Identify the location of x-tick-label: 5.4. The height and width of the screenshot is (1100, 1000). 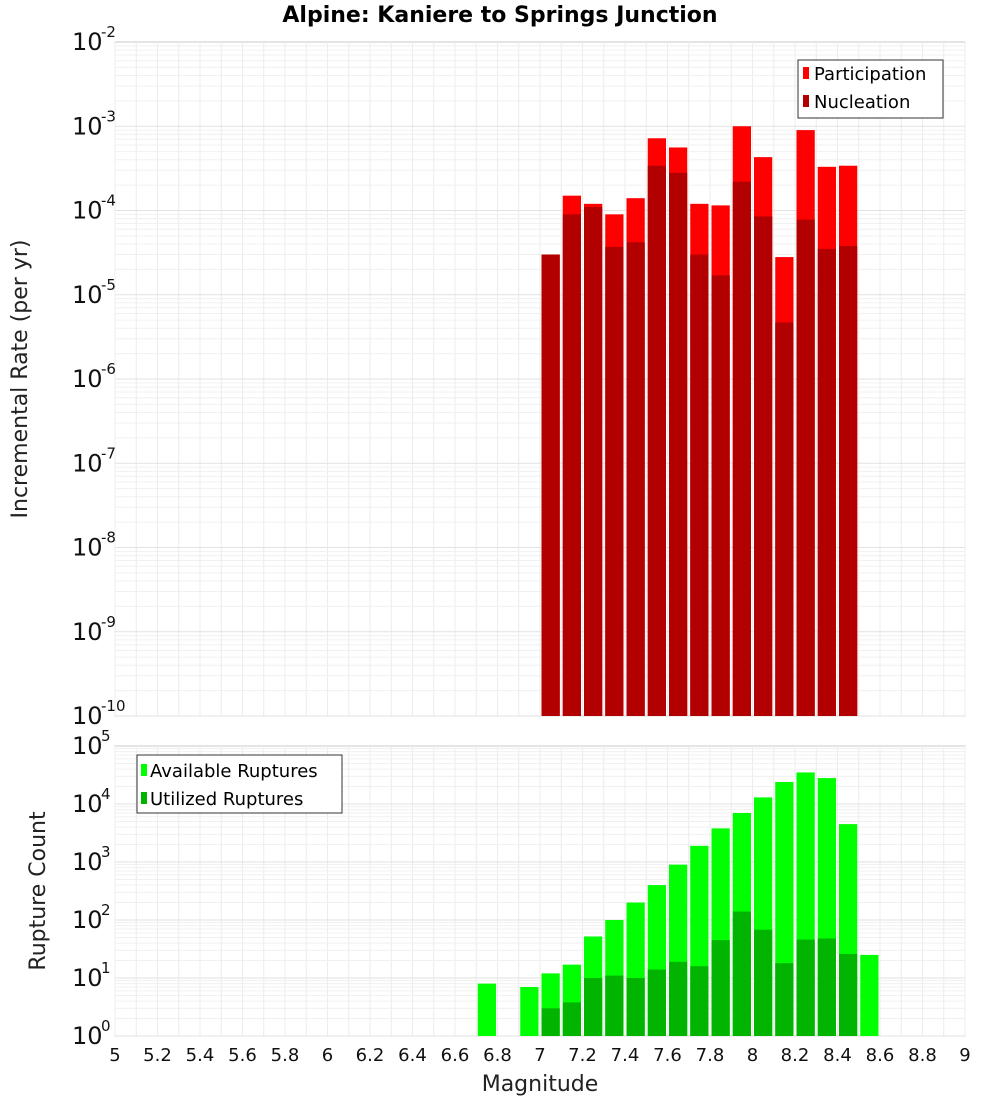
(200, 1055).